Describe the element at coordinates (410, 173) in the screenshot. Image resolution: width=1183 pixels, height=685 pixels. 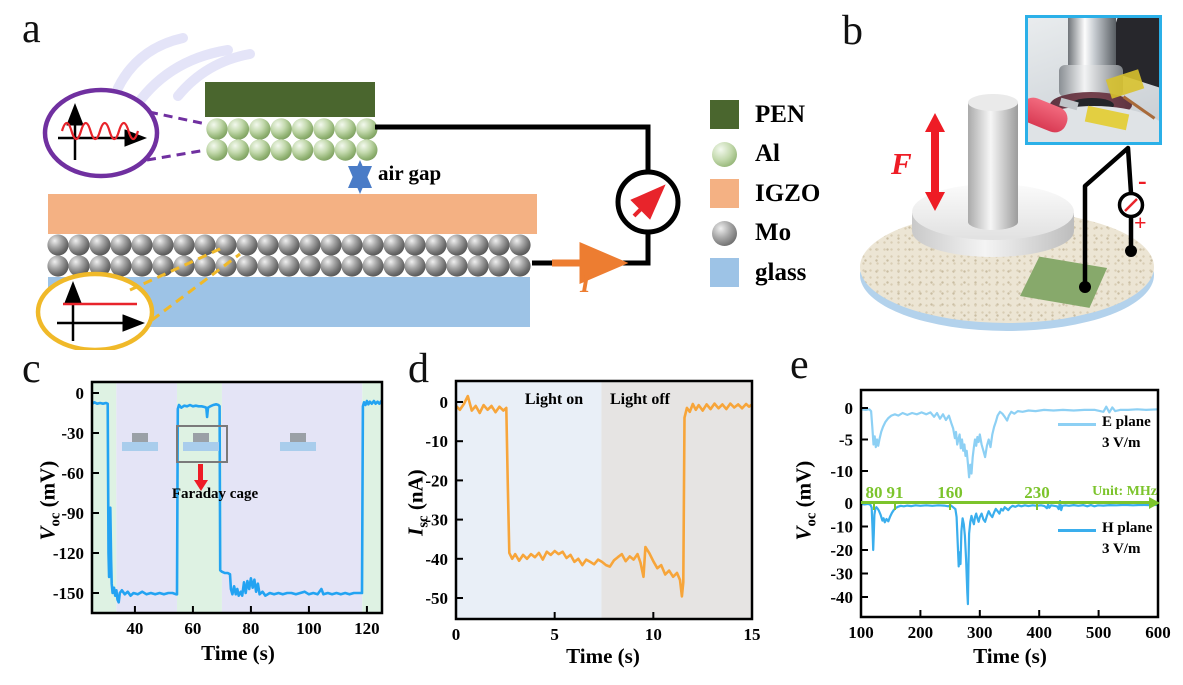
I see `air-gap-label: air gap` at that location.